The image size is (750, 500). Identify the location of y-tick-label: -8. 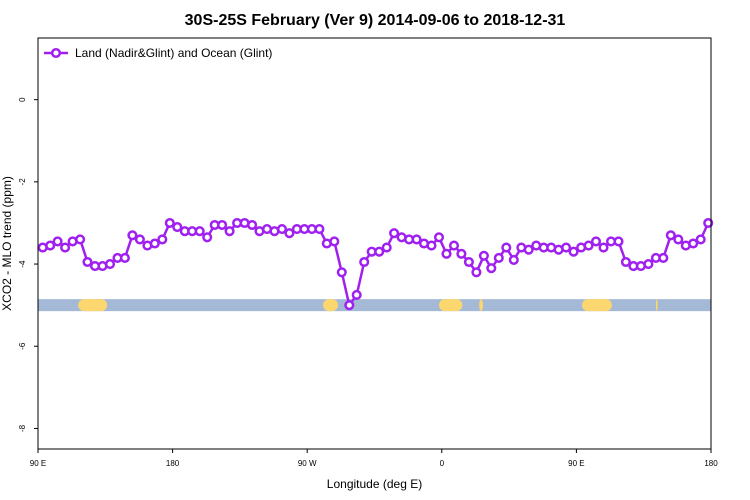
(22, 428).